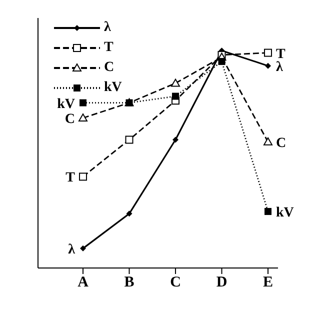  What do you see at coordinates (107, 28) in the screenshot?
I see `legend-label: λ` at bounding box center [107, 28].